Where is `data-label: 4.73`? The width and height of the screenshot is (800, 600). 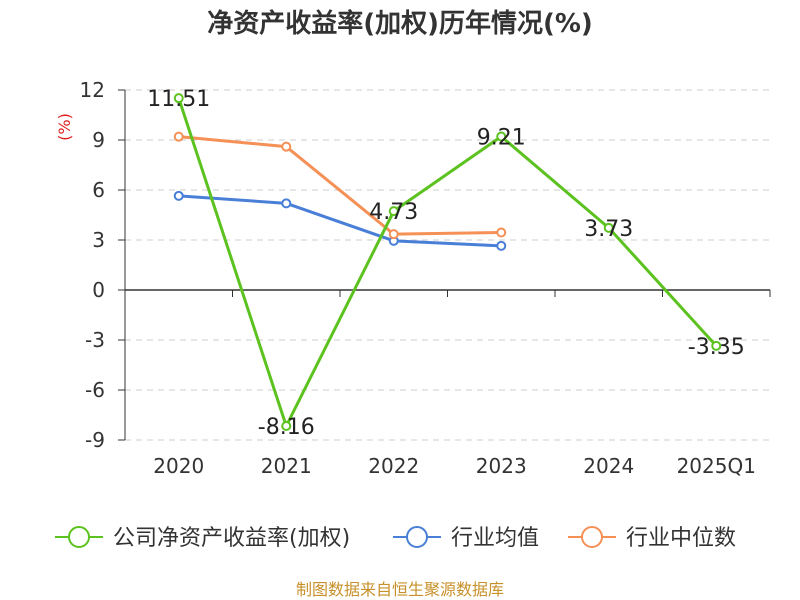 data-label: 4.73 is located at coordinates (393, 212).